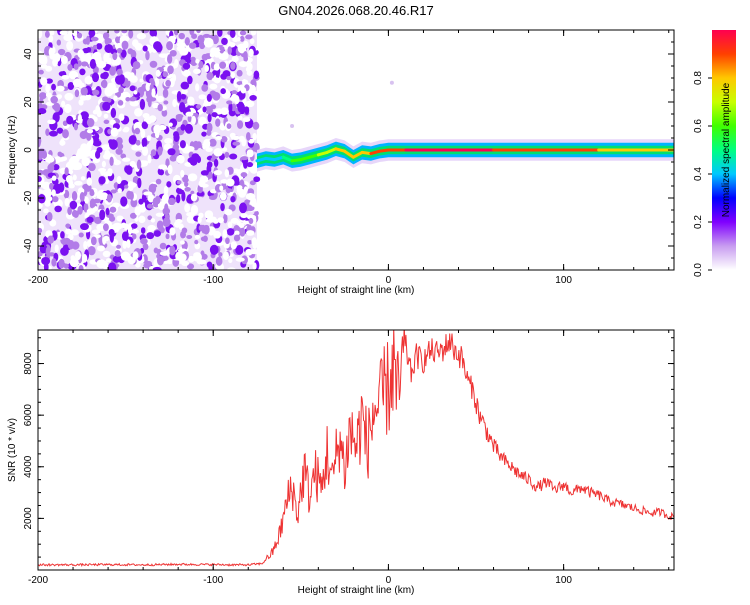  What do you see at coordinates (356, 590) in the screenshot?
I see `snr-x-label: Height of straight line (km)` at bounding box center [356, 590].